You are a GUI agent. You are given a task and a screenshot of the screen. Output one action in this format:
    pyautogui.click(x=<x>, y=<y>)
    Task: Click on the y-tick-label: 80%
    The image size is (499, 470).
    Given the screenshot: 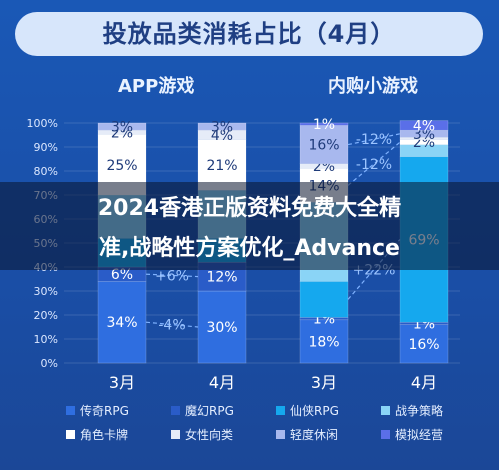 What is the action you would take?
    pyautogui.click(x=46, y=171)
    